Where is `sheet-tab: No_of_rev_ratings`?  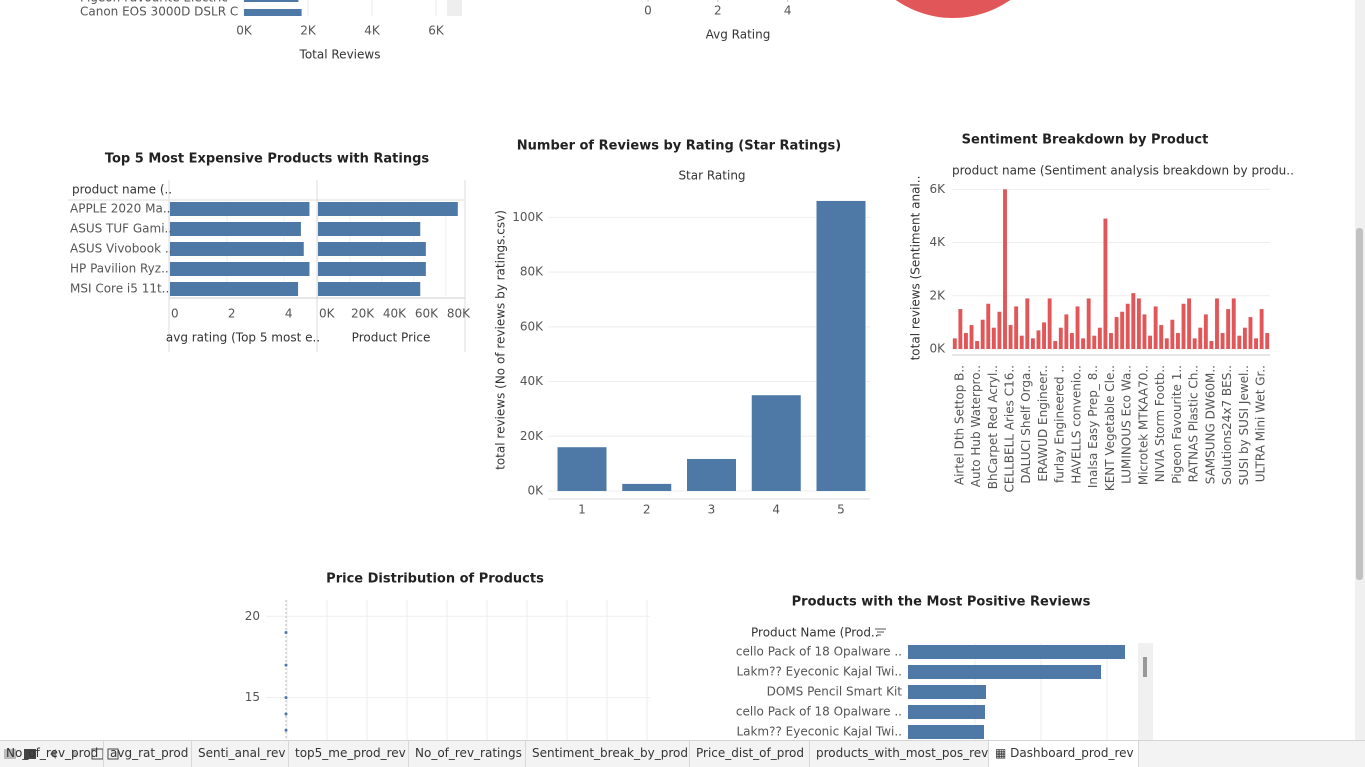
sheet-tab: No_of_rev_ratings is located at coordinates (467, 754).